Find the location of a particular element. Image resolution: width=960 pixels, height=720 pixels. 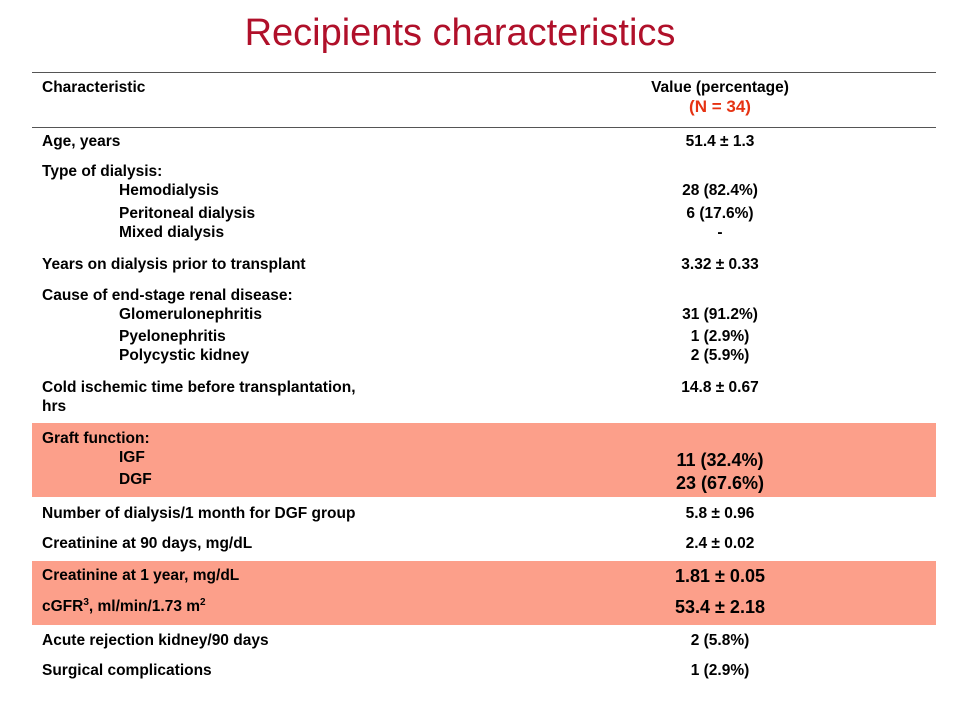

header-characteristic: Characteristic is located at coordinates (94, 87).